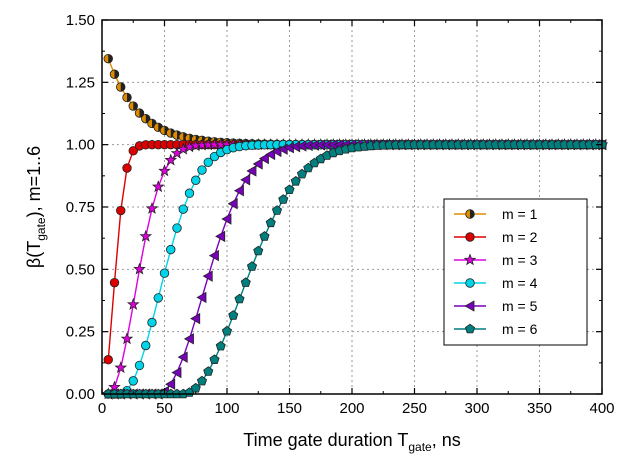  What do you see at coordinates (351, 408) in the screenshot?
I see `x-tick-label: 200` at bounding box center [351, 408].